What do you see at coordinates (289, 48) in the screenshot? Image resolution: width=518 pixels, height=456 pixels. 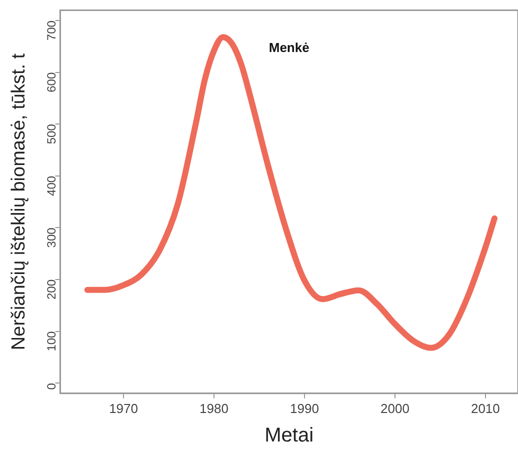 I see `text: Menkė` at bounding box center [289, 48].